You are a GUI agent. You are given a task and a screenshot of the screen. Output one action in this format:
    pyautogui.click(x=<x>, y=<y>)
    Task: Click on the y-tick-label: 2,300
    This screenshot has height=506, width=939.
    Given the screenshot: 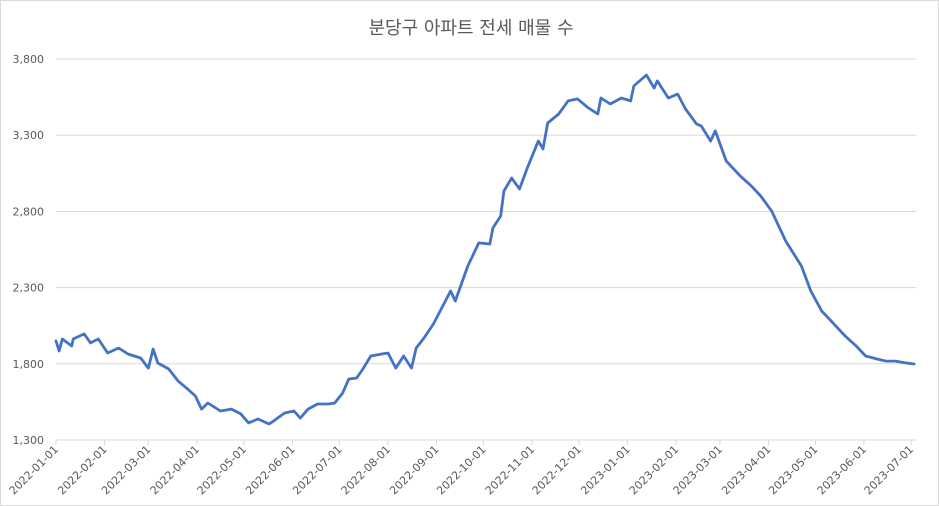 What is the action you would take?
    pyautogui.click(x=29, y=288)
    